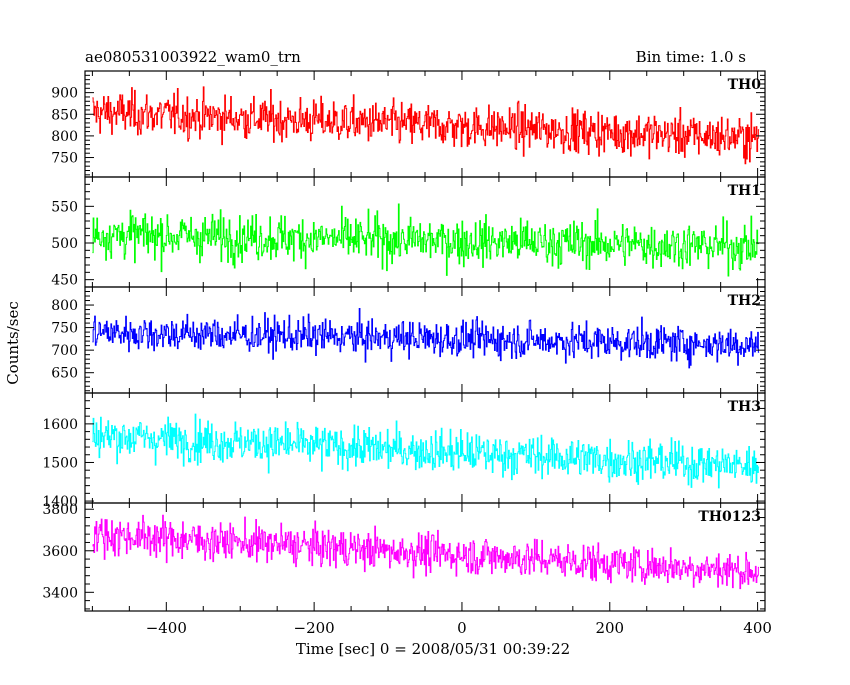  I want to click on panel-label-th3: TH3, so click(744, 407).